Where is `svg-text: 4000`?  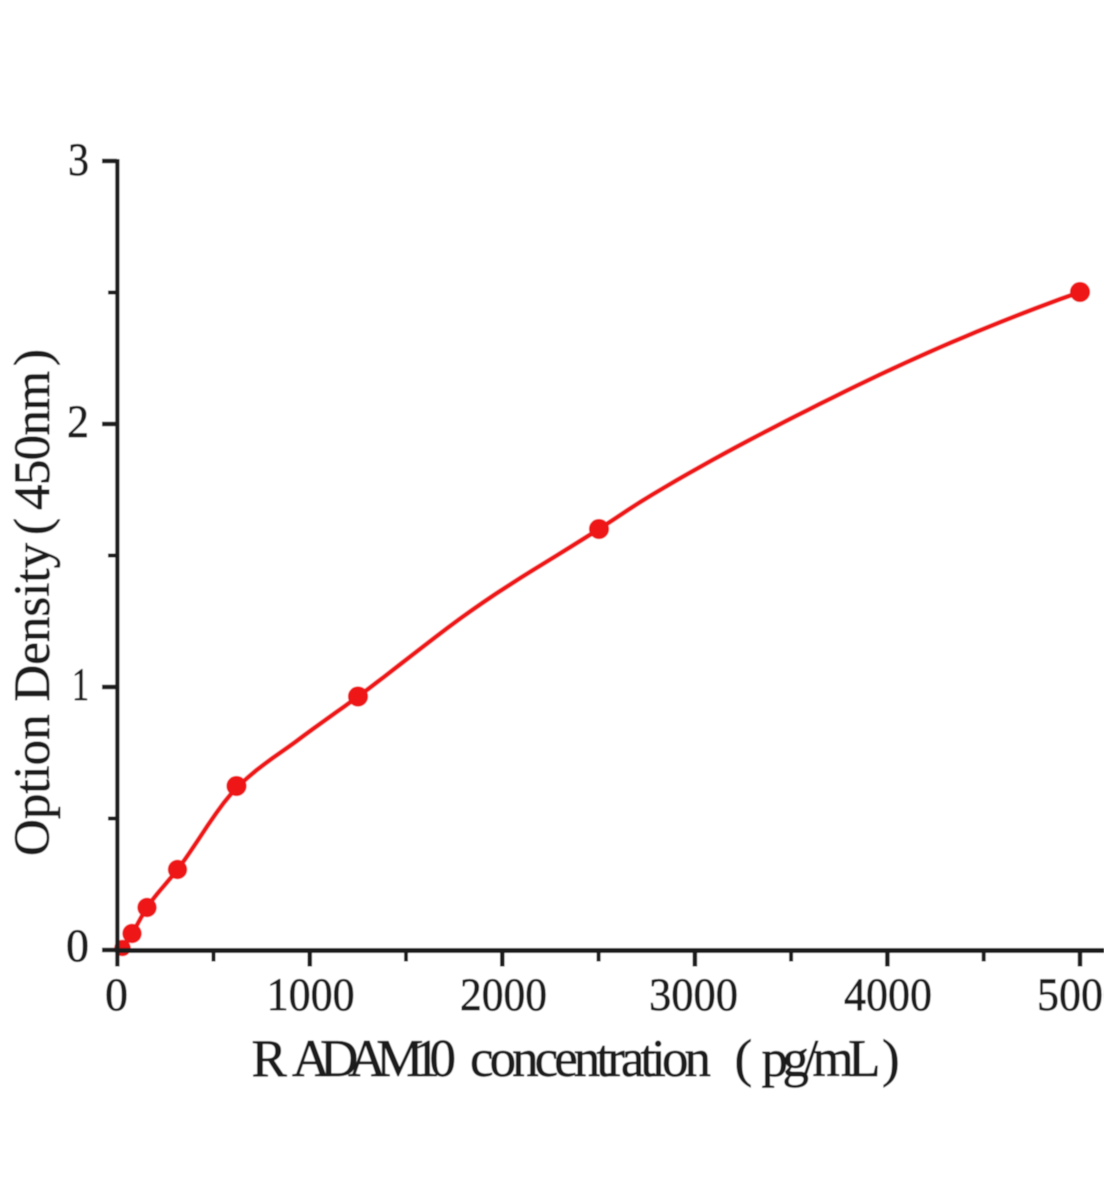 svg-text: 4000 is located at coordinates (888, 995).